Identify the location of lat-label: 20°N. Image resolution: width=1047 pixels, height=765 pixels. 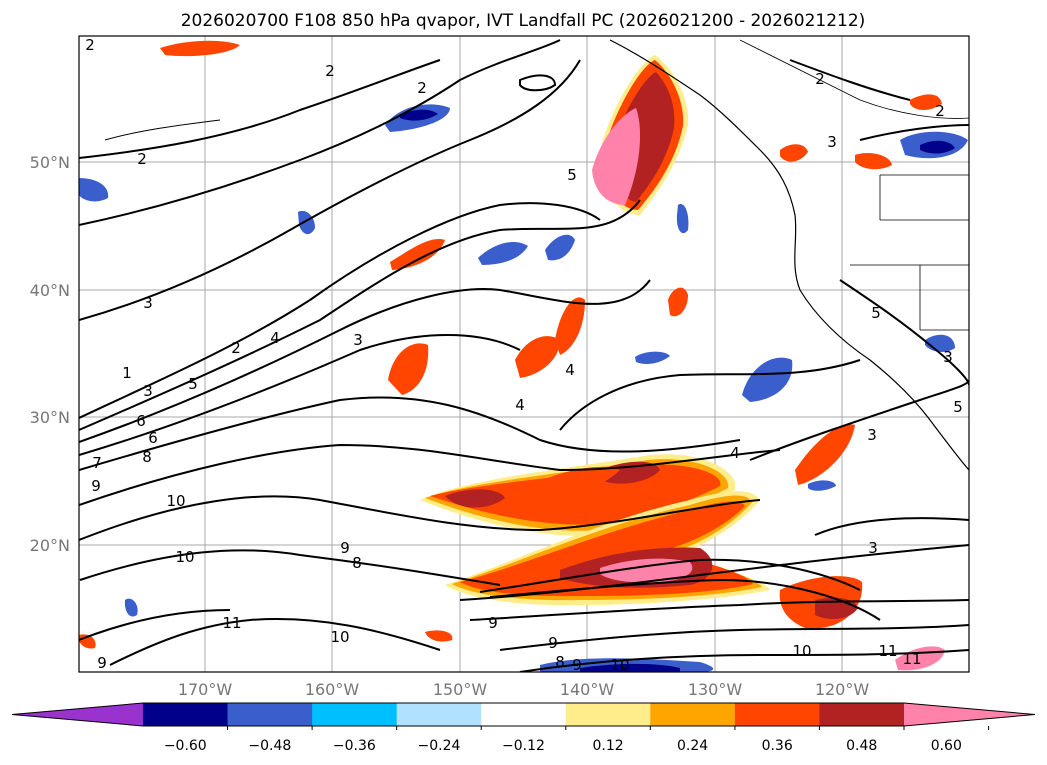
(50, 545).